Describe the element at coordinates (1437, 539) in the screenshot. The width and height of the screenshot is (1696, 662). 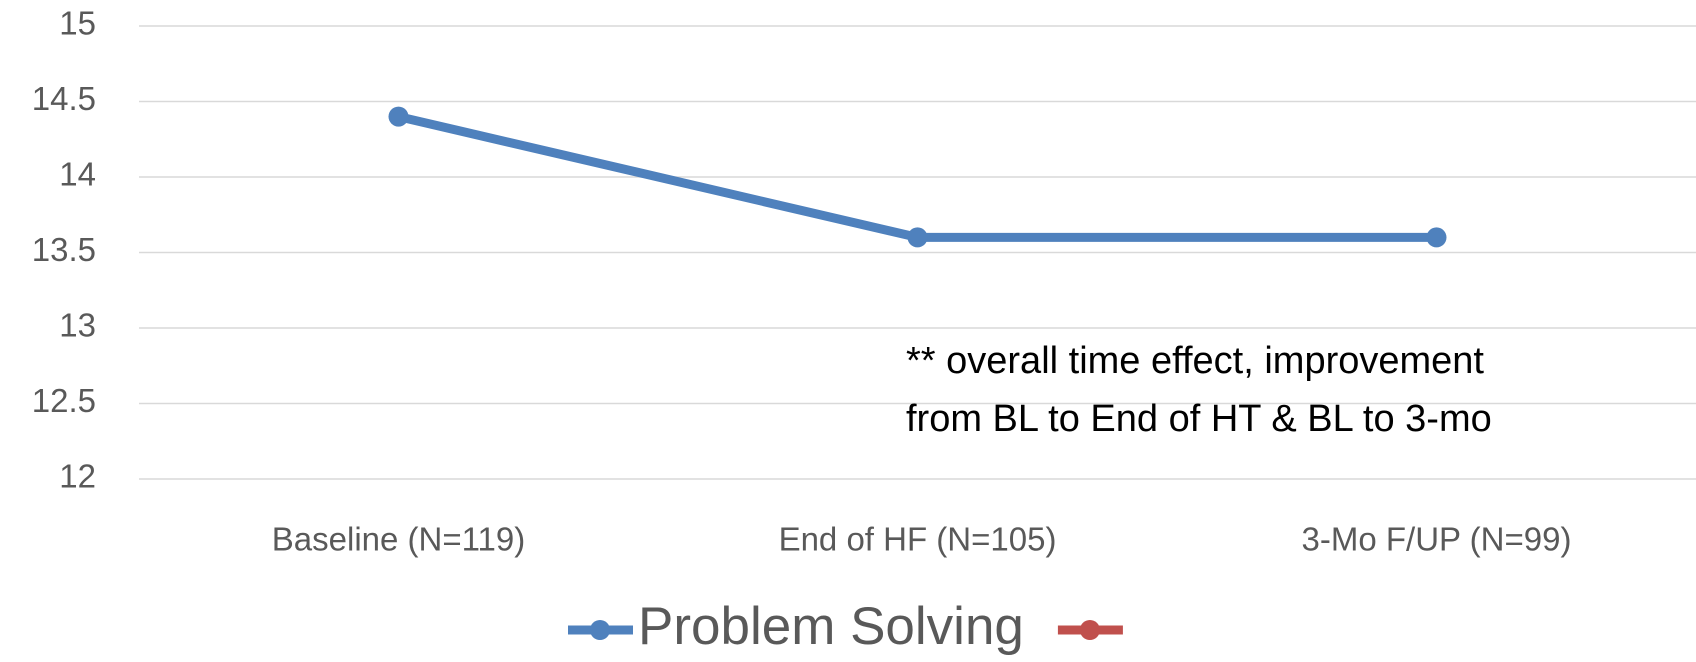
I see `x-tick-label: 3-Mo F/UP (N=99)` at that location.